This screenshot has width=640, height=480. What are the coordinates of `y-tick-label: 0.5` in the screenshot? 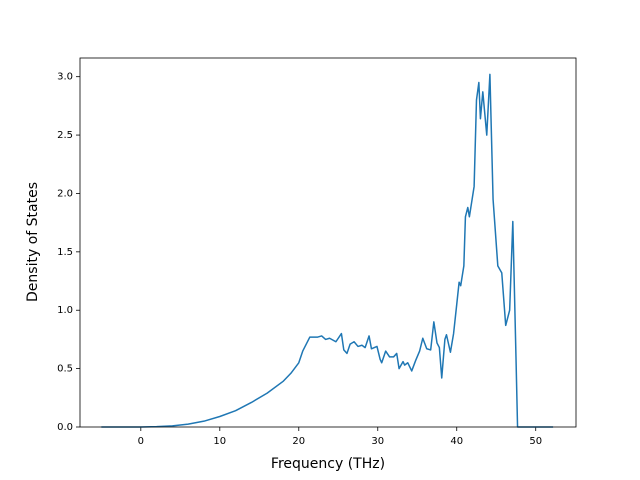 It's located at (65, 369).